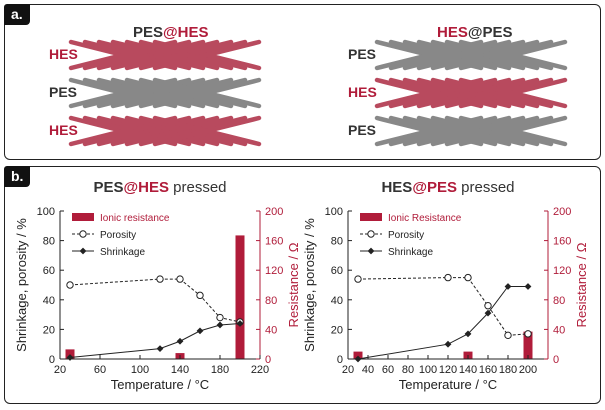 Image resolution: width=605 pixels, height=410 pixels. What do you see at coordinates (447, 187) in the screenshot?
I see `chart-title: HES@PES pressed` at bounding box center [447, 187].